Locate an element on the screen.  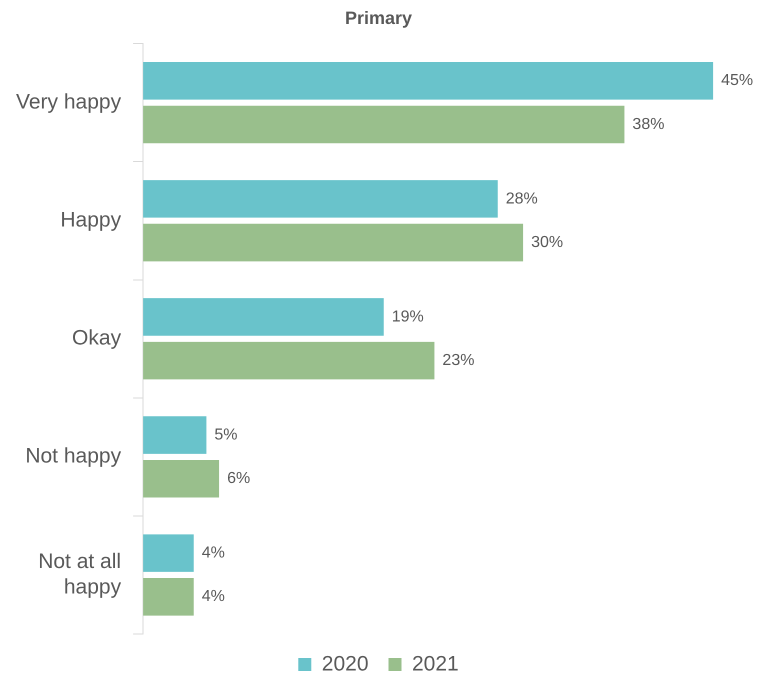
y-tick-label: Okay is located at coordinates (97, 338).